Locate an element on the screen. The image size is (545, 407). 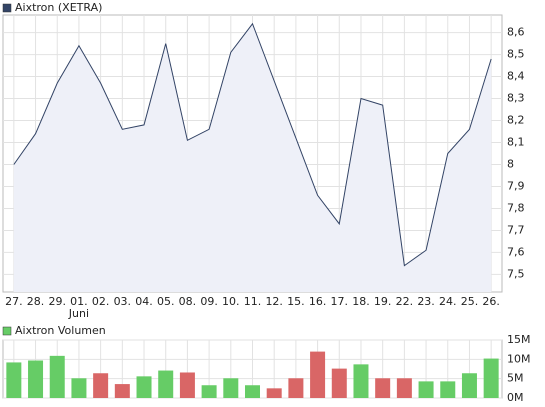
month-label: Juni is located at coordinates (78, 313).